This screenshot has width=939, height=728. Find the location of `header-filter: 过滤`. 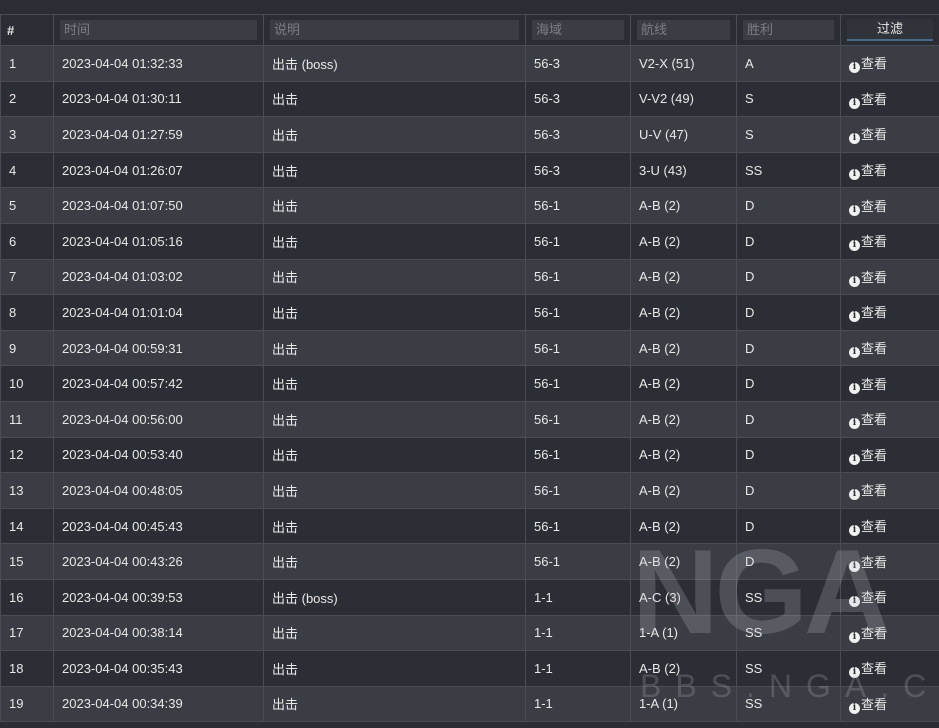

header-filter: 过滤 is located at coordinates (889, 30).